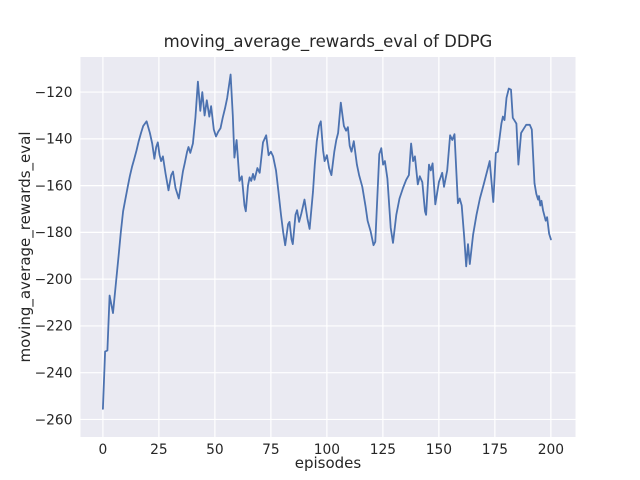 Image resolution: width=640 pixels, height=480 pixels. Describe the element at coordinates (439, 450) in the screenshot. I see `x-tick-label: 150` at that location.